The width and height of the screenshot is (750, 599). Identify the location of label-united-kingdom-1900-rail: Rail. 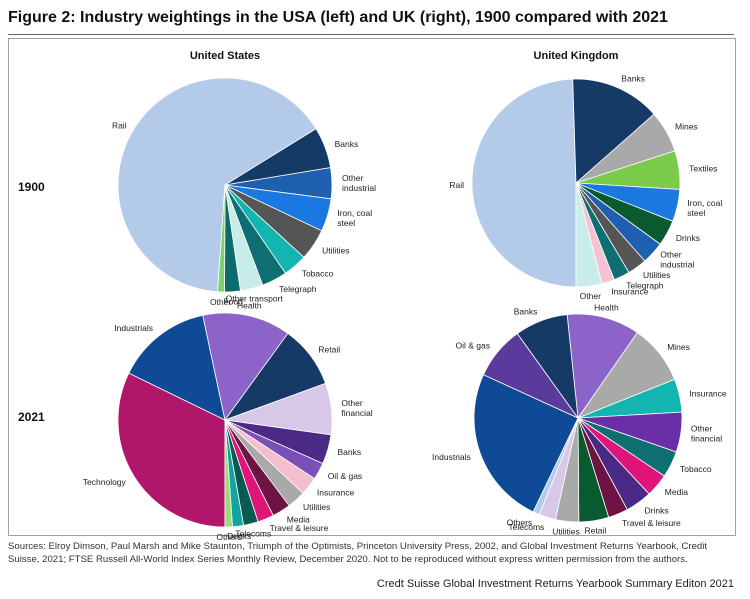
(456, 185).